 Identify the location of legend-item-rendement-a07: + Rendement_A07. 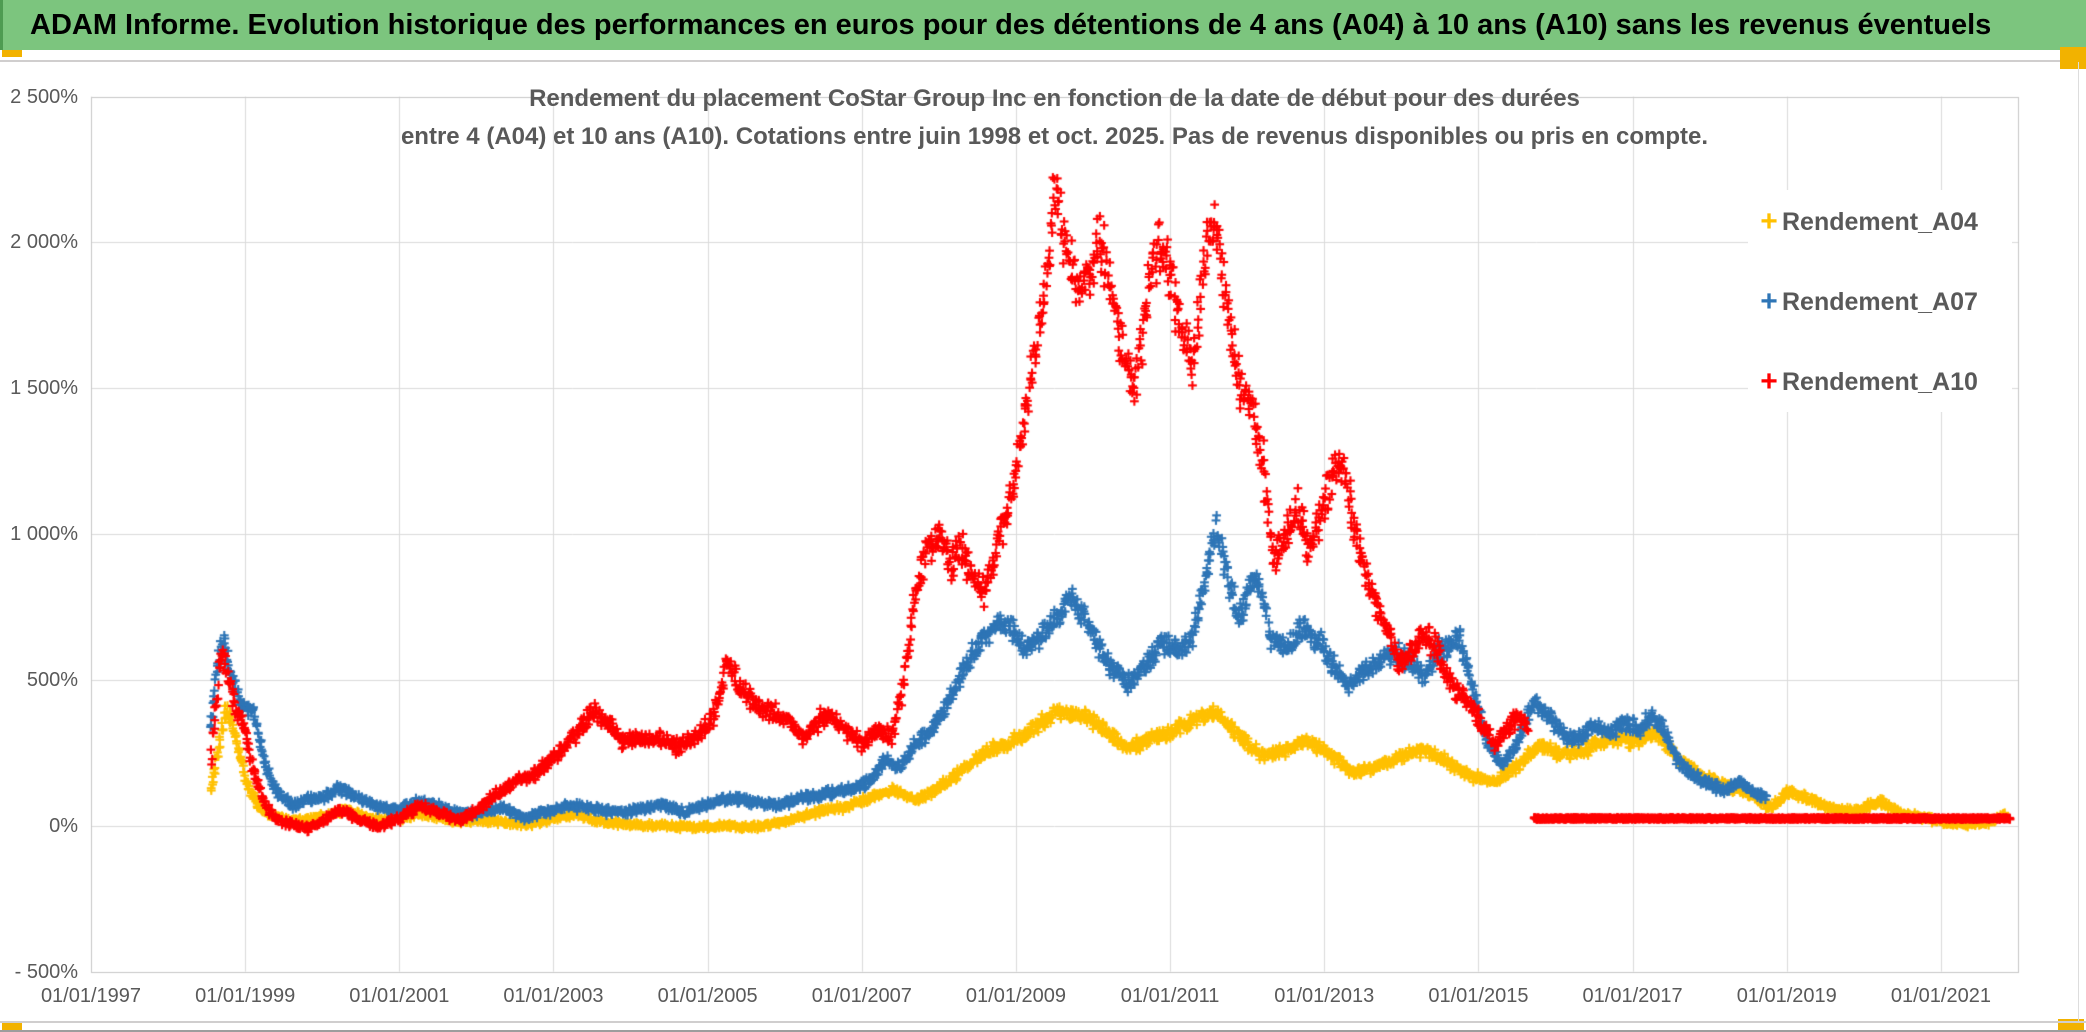
(1867, 302).